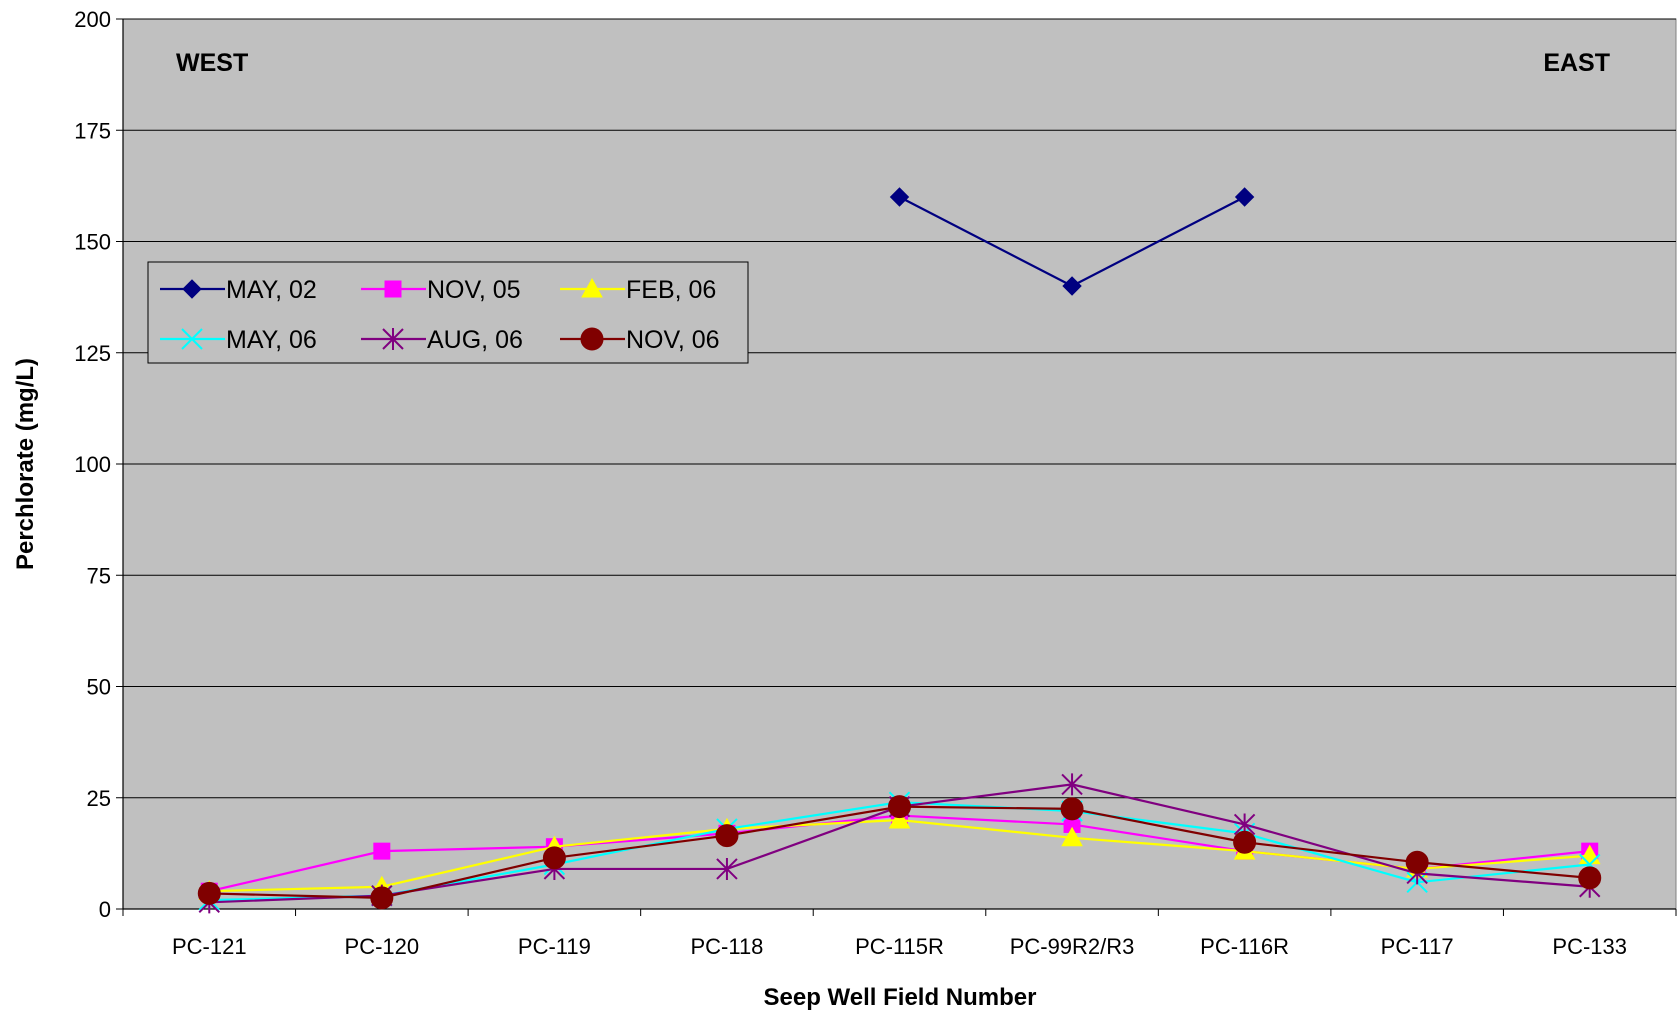  I want to click on x-axis-title: Seep Well Field Number, so click(900, 997).